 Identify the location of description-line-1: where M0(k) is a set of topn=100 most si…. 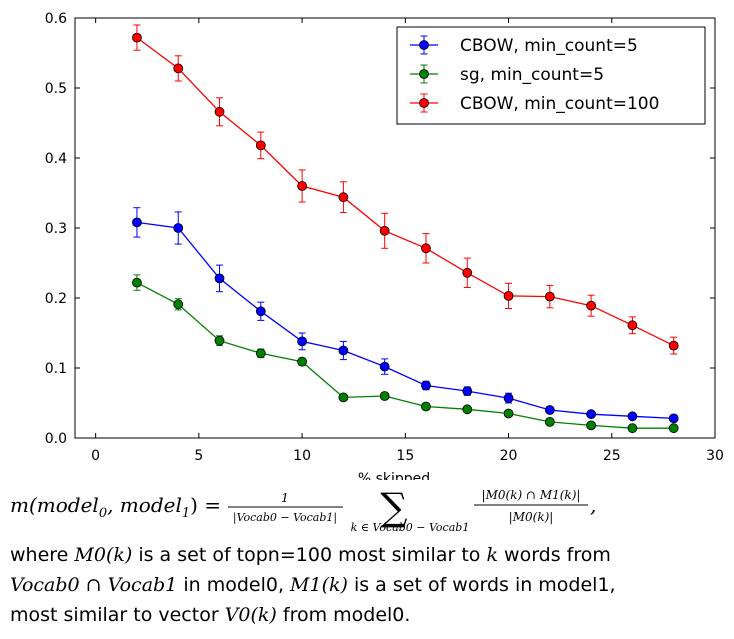
(310, 555).